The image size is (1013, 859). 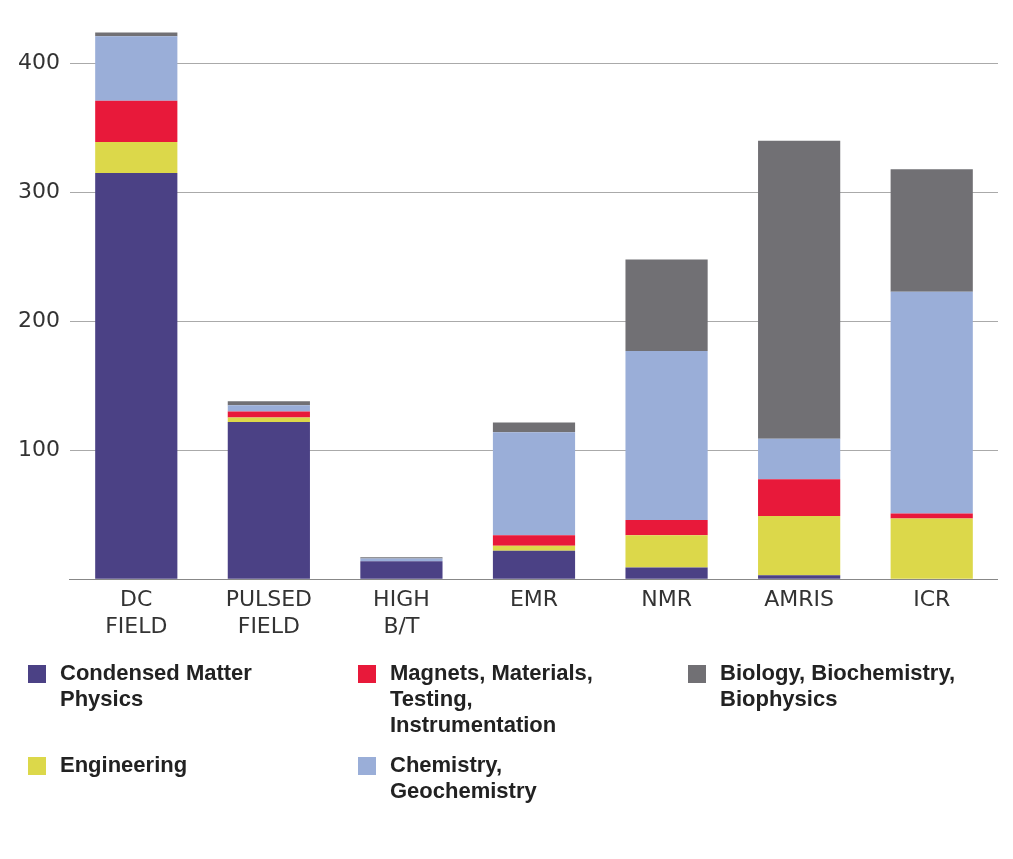 What do you see at coordinates (401, 612) in the screenshot?
I see `x-tick-label: HIGH B/T` at bounding box center [401, 612].